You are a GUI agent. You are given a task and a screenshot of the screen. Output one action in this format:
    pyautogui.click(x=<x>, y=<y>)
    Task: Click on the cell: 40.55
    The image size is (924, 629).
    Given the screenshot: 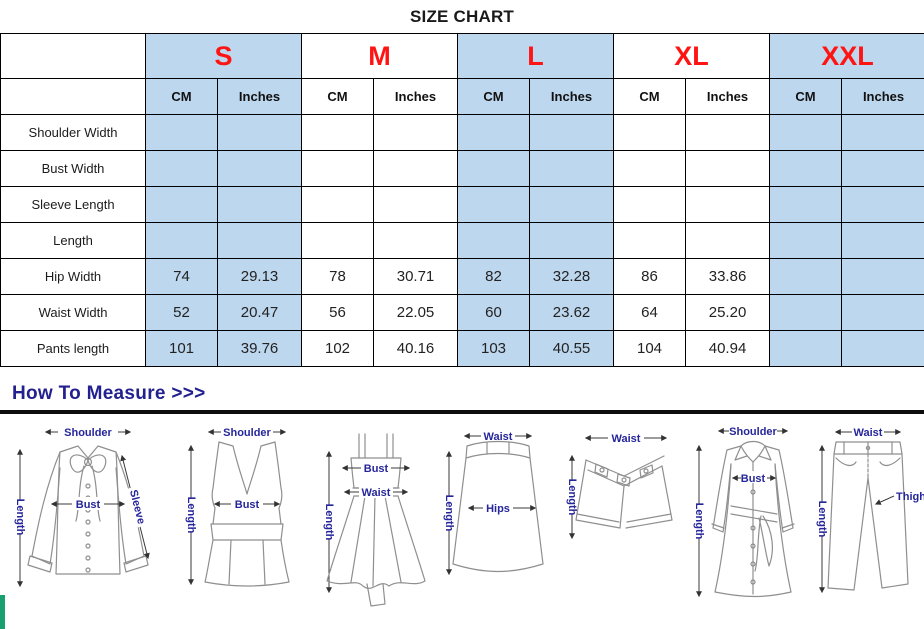 What is the action you would take?
    pyautogui.click(x=572, y=348)
    